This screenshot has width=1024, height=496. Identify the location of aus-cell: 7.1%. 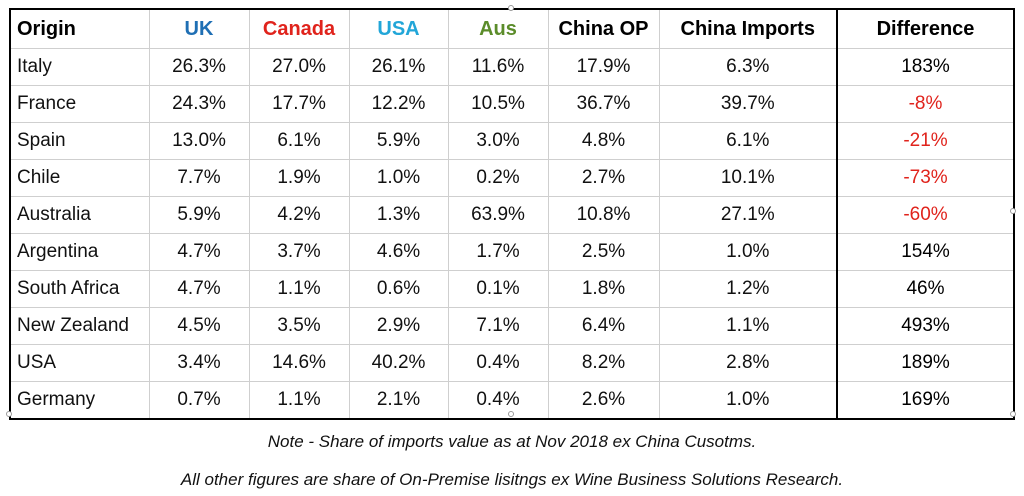
(498, 326).